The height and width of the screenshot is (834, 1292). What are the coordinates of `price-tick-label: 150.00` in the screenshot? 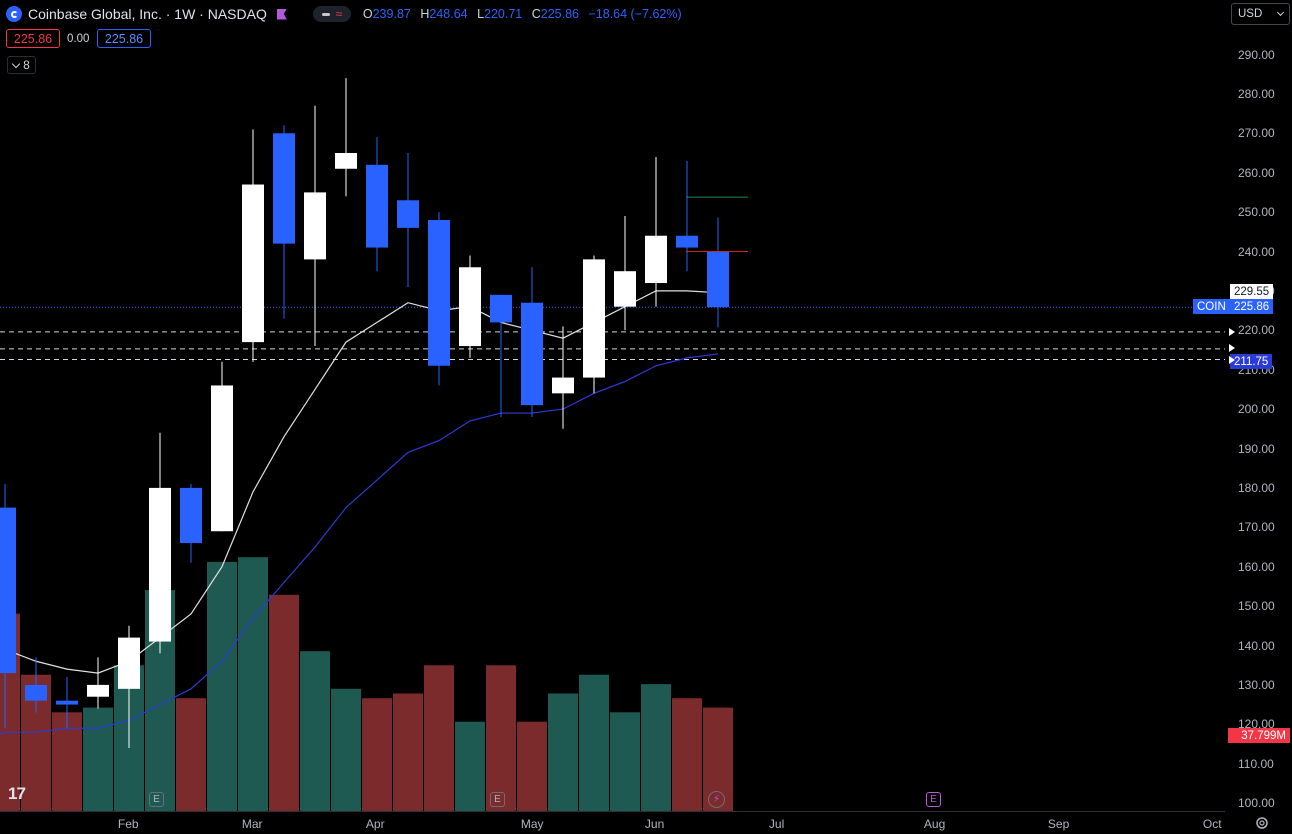 It's located at (1256, 606).